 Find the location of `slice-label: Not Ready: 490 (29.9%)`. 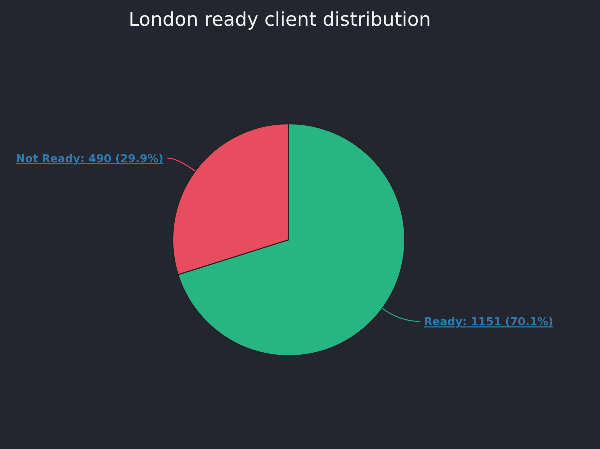

slice-label: Not Ready: 490 (29.9%) is located at coordinates (90, 159).